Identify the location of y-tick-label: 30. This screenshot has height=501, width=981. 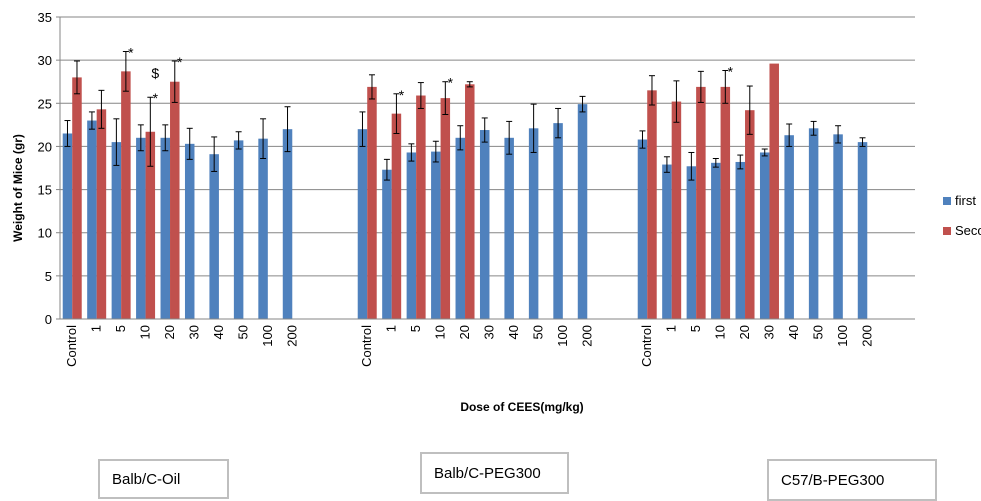
(45, 60).